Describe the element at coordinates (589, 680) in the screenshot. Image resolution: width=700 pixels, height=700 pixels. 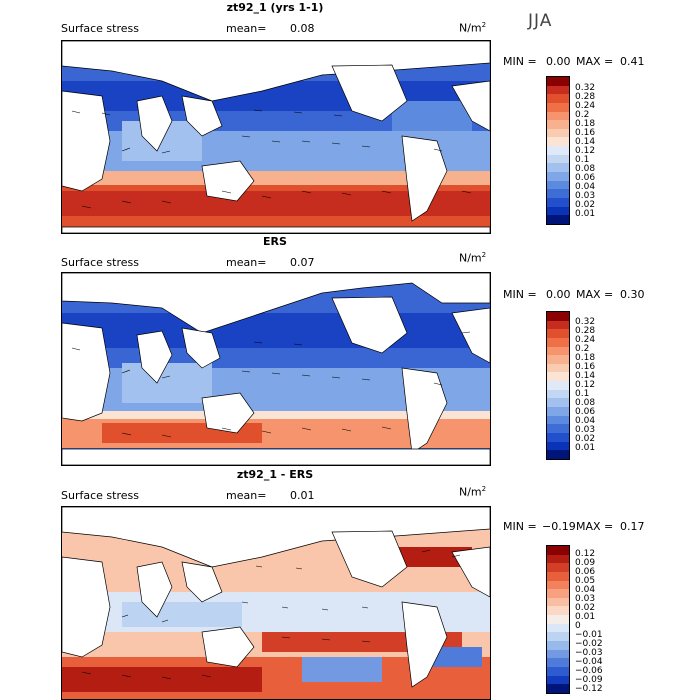
I see `colorbar-tick: −0.09` at that location.